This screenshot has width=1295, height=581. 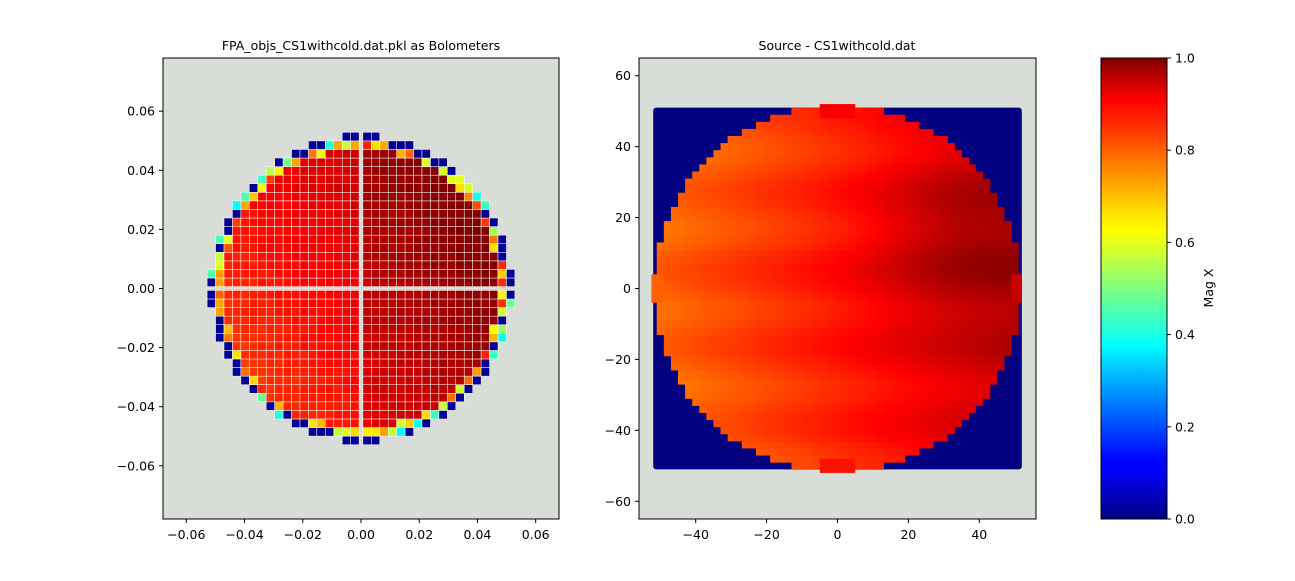 What do you see at coordinates (419, 534) in the screenshot?
I see `x-tick-label: 0.02` at bounding box center [419, 534].